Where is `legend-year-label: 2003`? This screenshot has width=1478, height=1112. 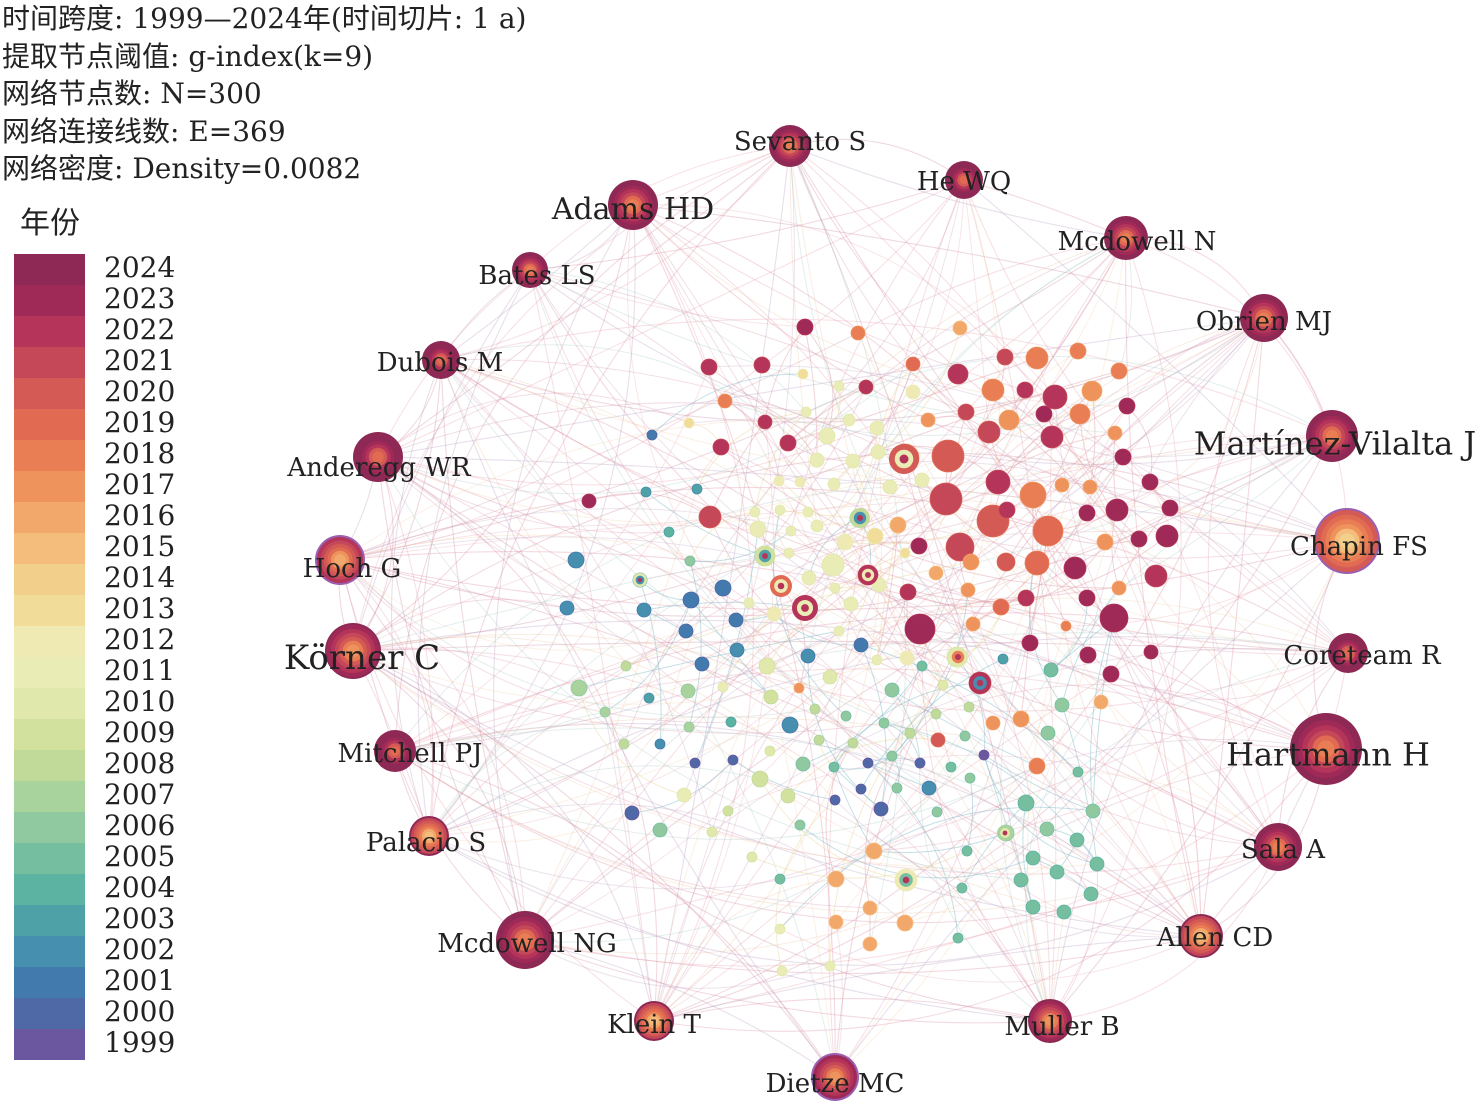 legend-year-label: 2003 is located at coordinates (140, 918).